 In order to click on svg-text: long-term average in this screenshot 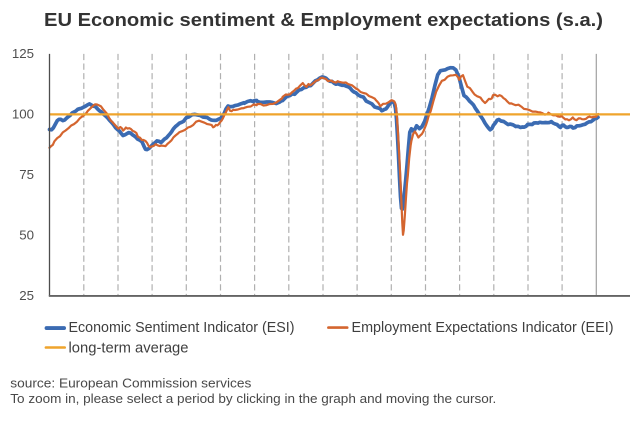, I will do `click(129, 348)`.